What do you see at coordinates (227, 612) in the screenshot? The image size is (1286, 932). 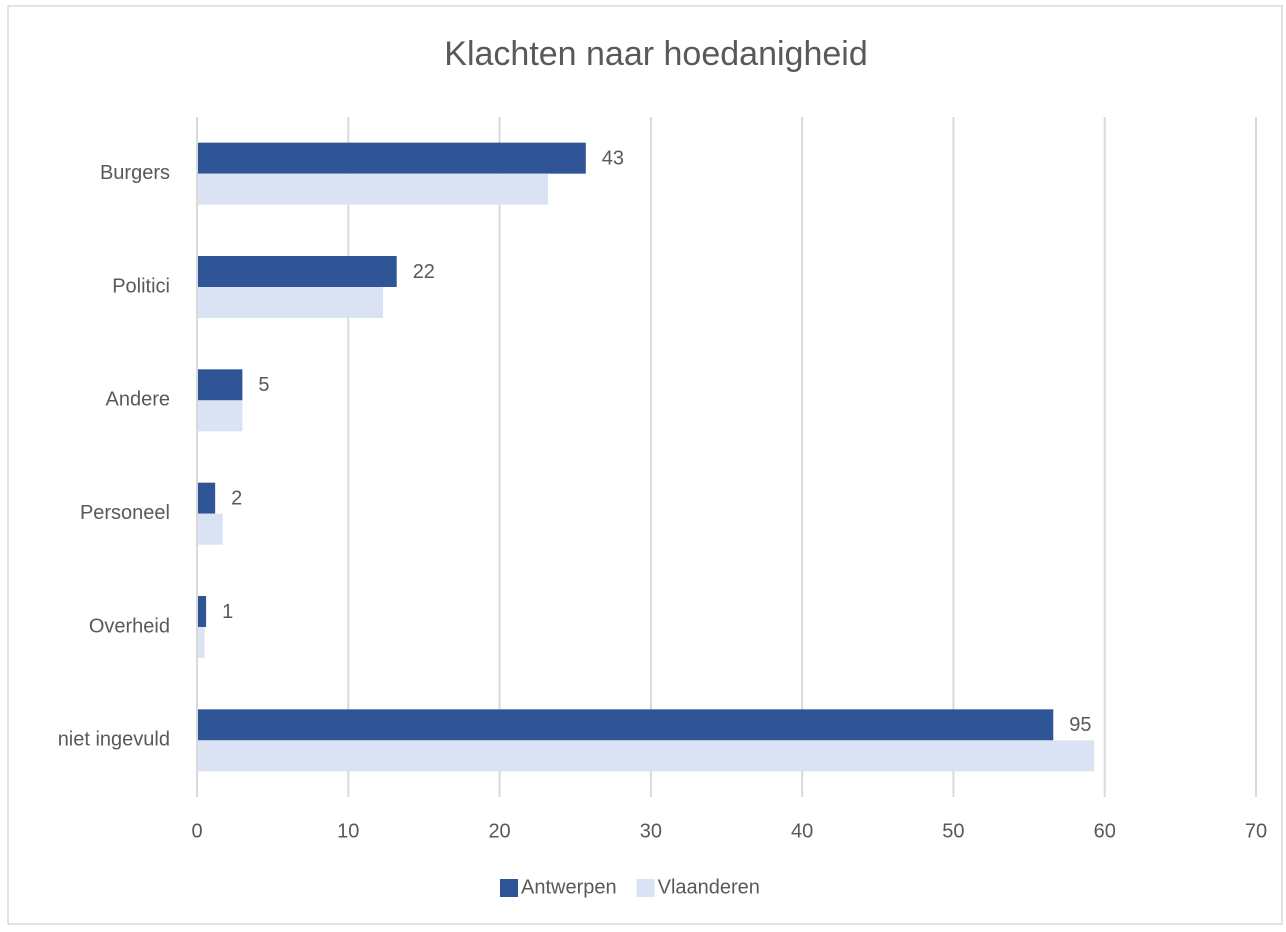 I see `data-label: 1` at bounding box center [227, 612].